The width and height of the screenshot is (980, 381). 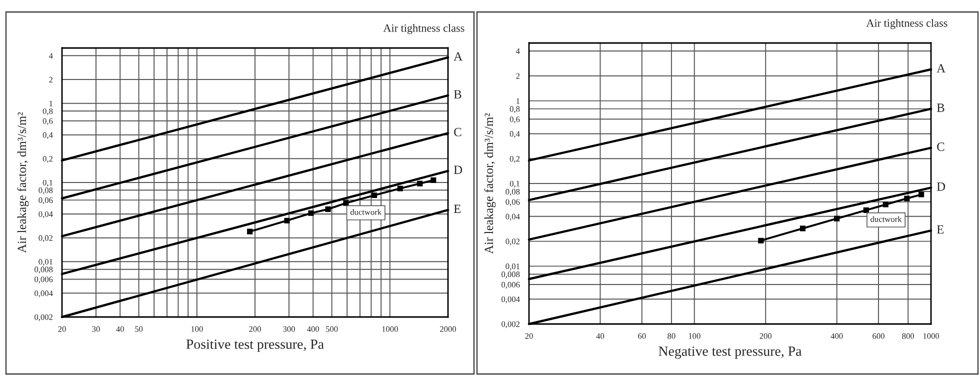 I want to click on x-tick-label: 600, so click(x=878, y=336).